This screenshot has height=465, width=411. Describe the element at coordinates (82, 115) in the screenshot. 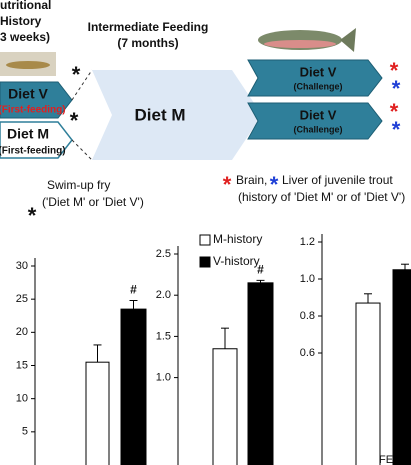

I see `dashed-connector` at that location.